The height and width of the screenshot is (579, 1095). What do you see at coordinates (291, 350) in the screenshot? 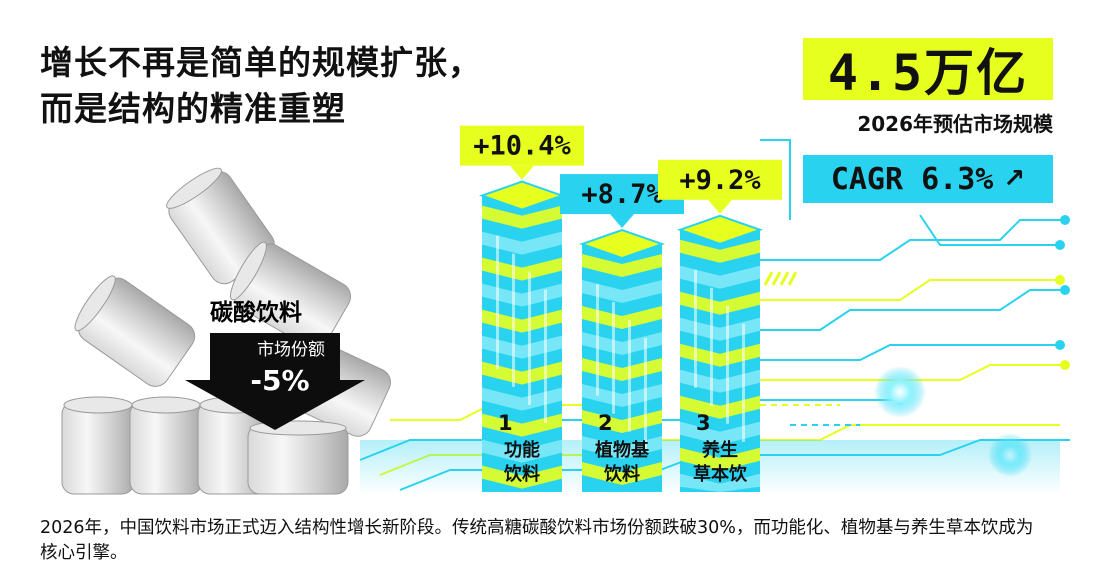
I see `soda-metric: 市场份额` at bounding box center [291, 350].